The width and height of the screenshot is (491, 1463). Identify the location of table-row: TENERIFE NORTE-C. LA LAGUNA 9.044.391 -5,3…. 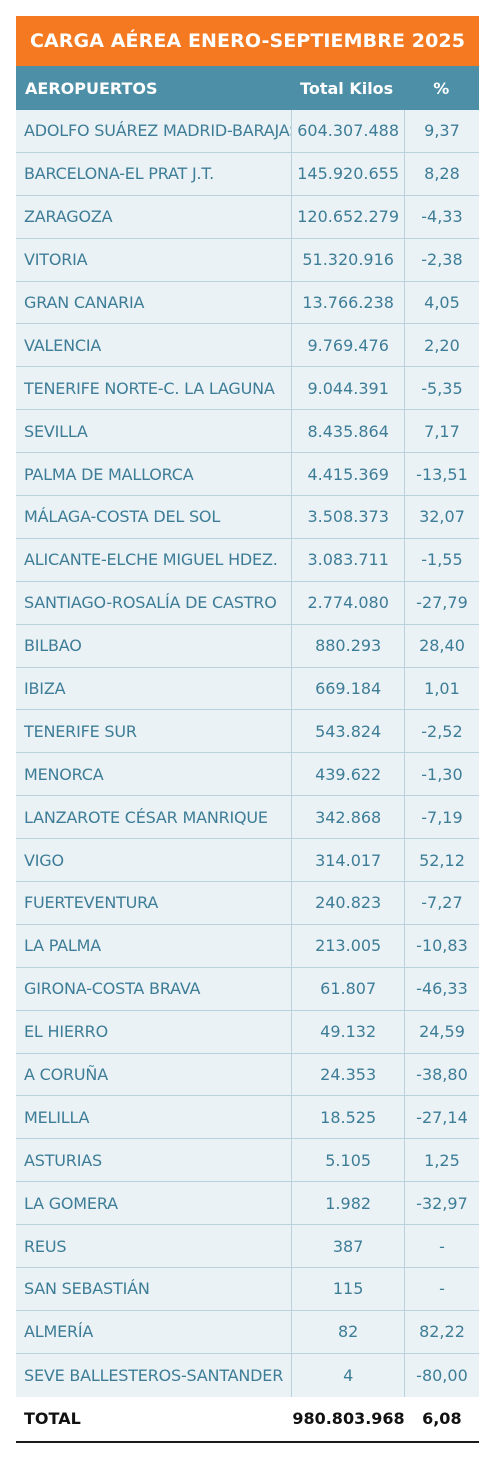
(247, 389).